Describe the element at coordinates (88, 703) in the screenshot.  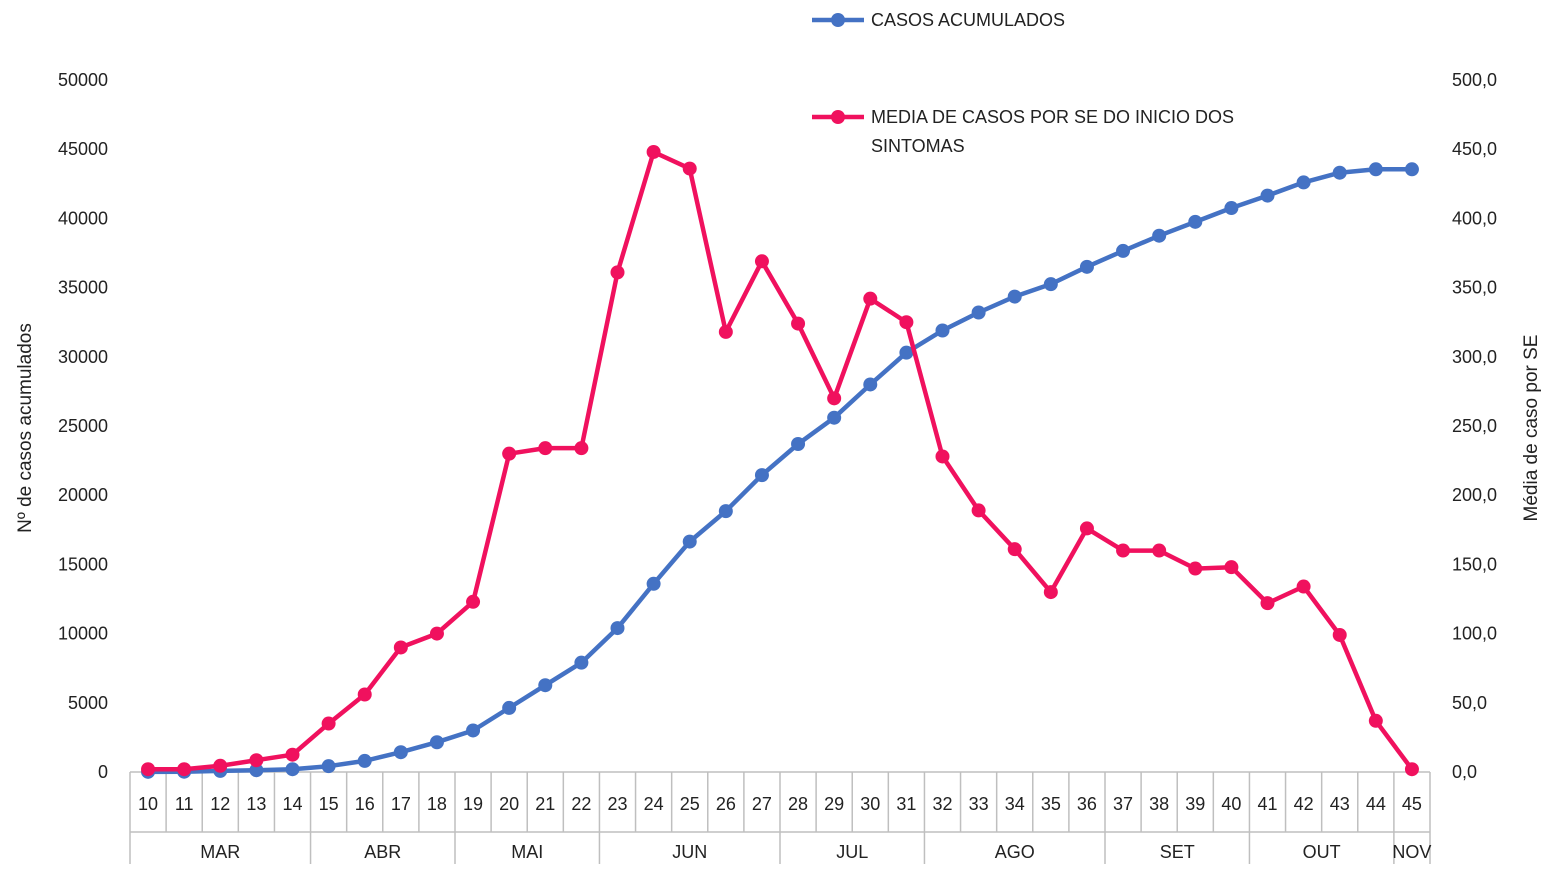
I see `y-left-tick-label: 5000` at that location.